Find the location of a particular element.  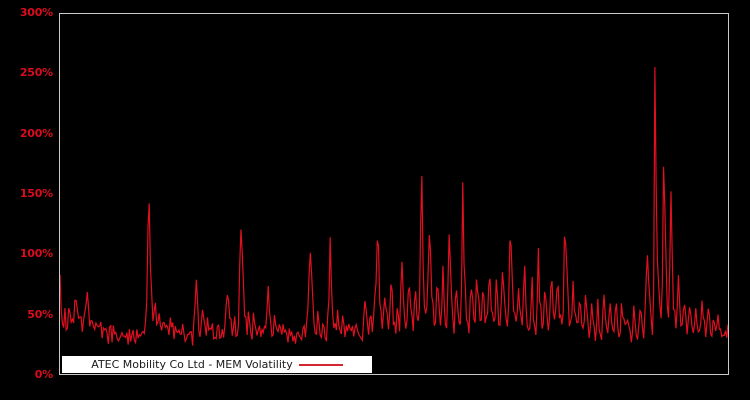

y-tick-100: 100% is located at coordinates (36, 254).